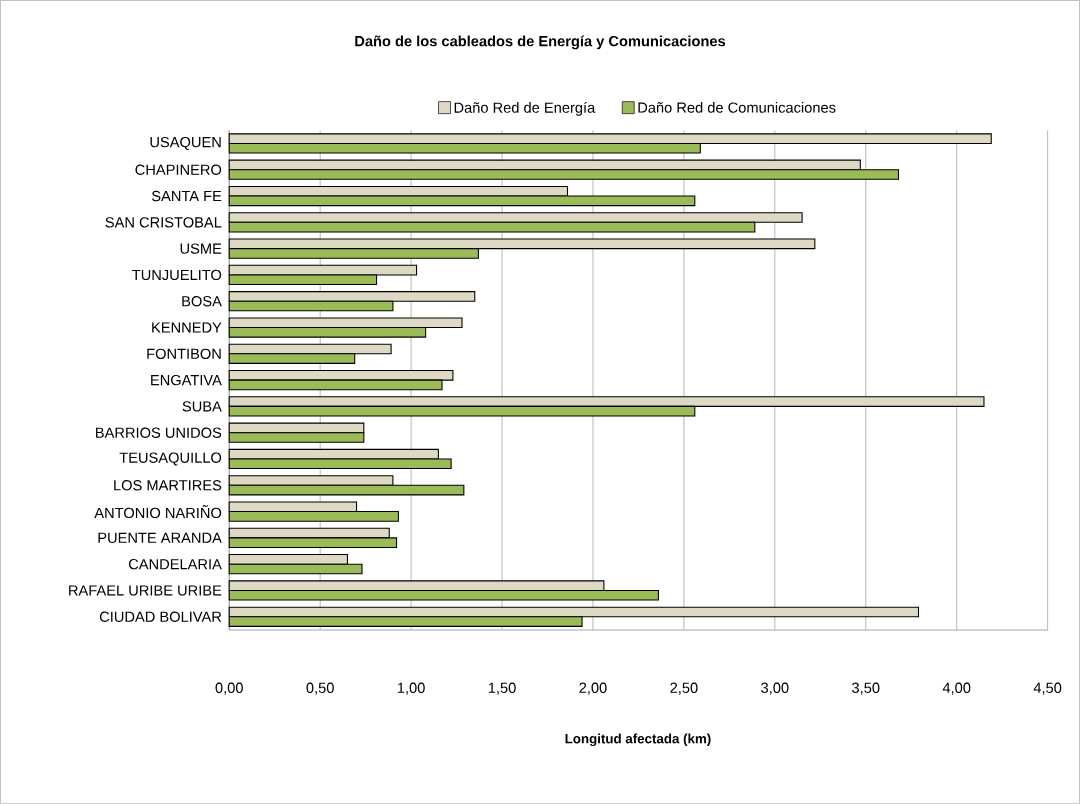 This screenshot has height=804, width=1080. What do you see at coordinates (145, 590) in the screenshot?
I see `y-tick-label: RAFAEL URIBE URIBE` at bounding box center [145, 590].